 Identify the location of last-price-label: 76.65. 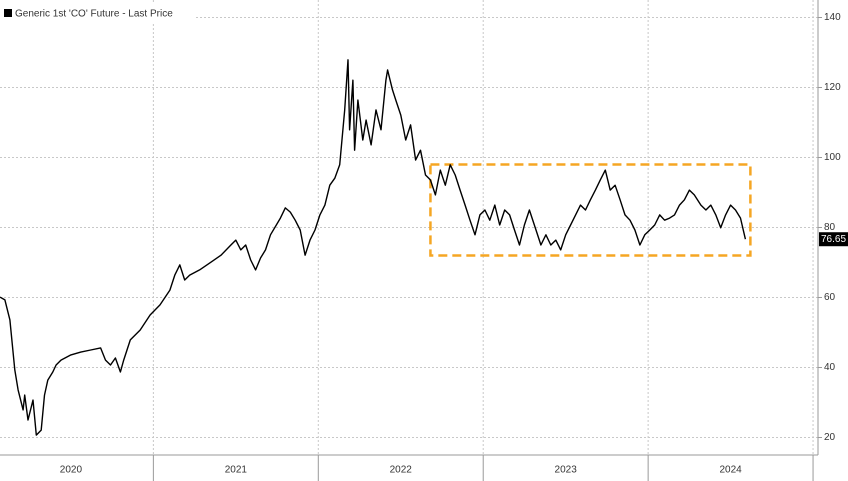
(833, 239).